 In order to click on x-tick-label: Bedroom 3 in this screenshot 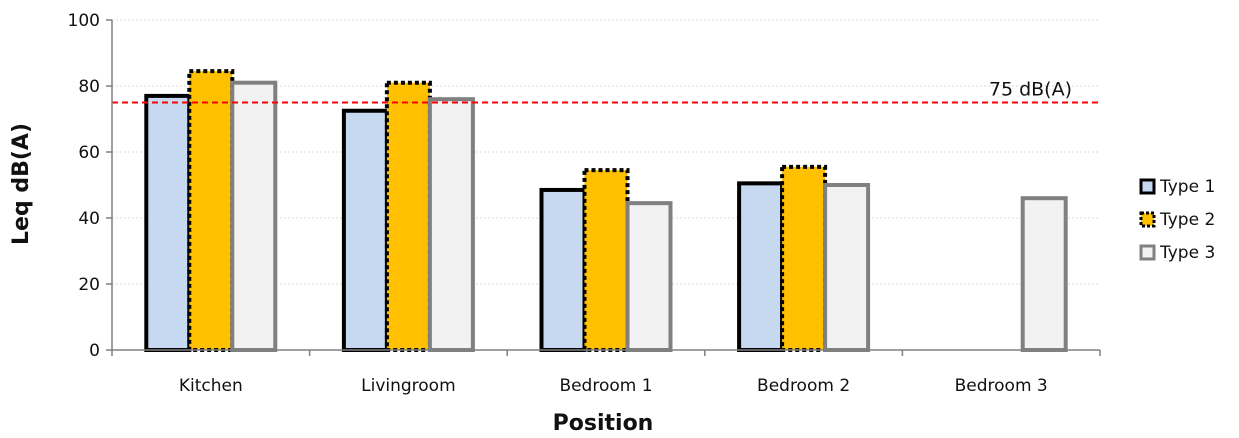, I will do `click(1001, 386)`.